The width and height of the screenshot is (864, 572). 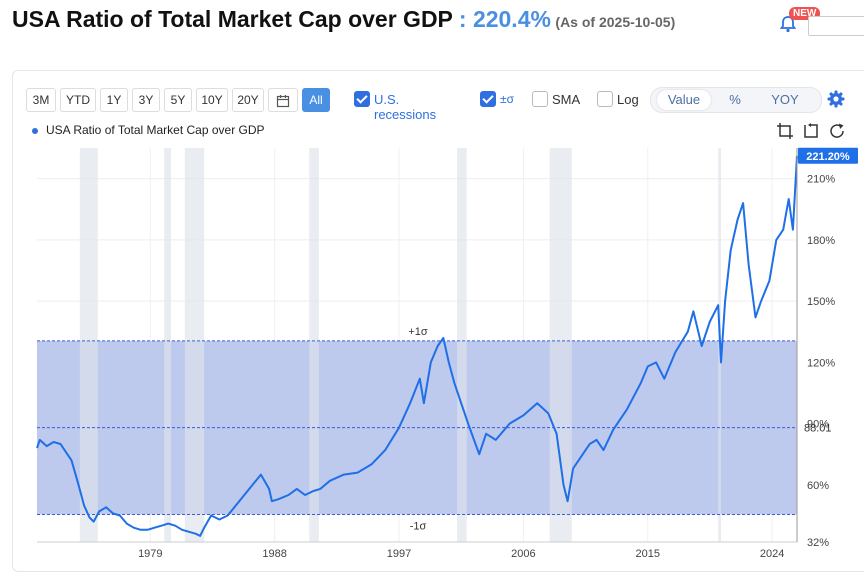 What do you see at coordinates (836, 99) in the screenshot?
I see `gear-icon` at bounding box center [836, 99].